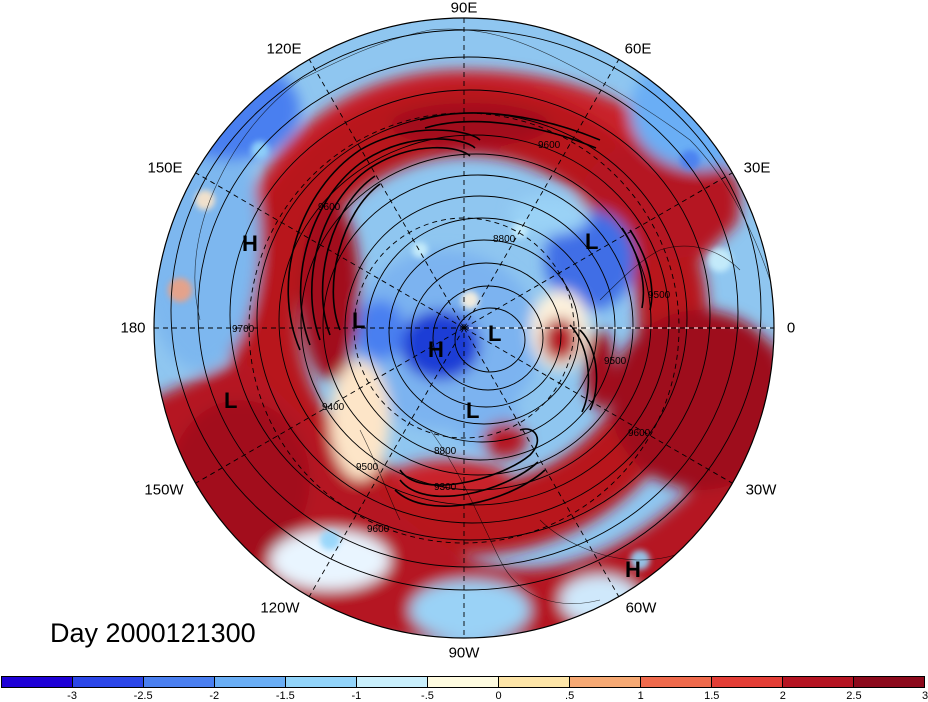  I want to click on colorbar-tick-label: -2, so click(214, 696).